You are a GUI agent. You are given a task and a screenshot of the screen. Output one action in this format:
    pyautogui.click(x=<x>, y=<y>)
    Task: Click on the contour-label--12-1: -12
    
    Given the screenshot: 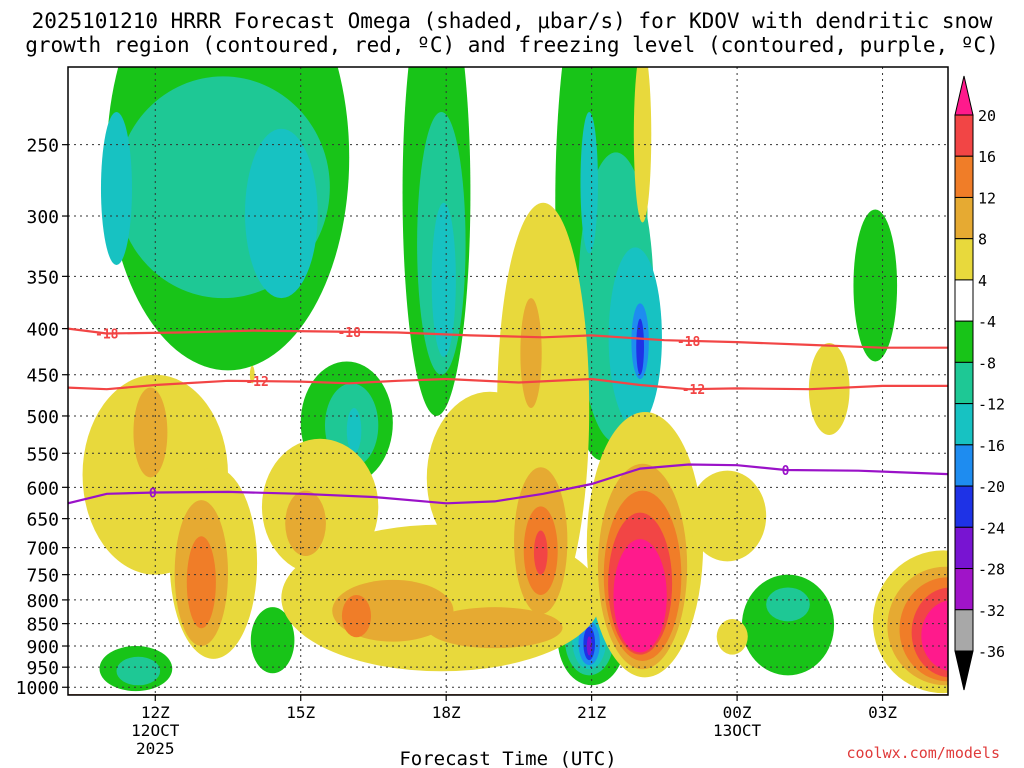 What is the action you would take?
    pyautogui.click(x=693, y=390)
    